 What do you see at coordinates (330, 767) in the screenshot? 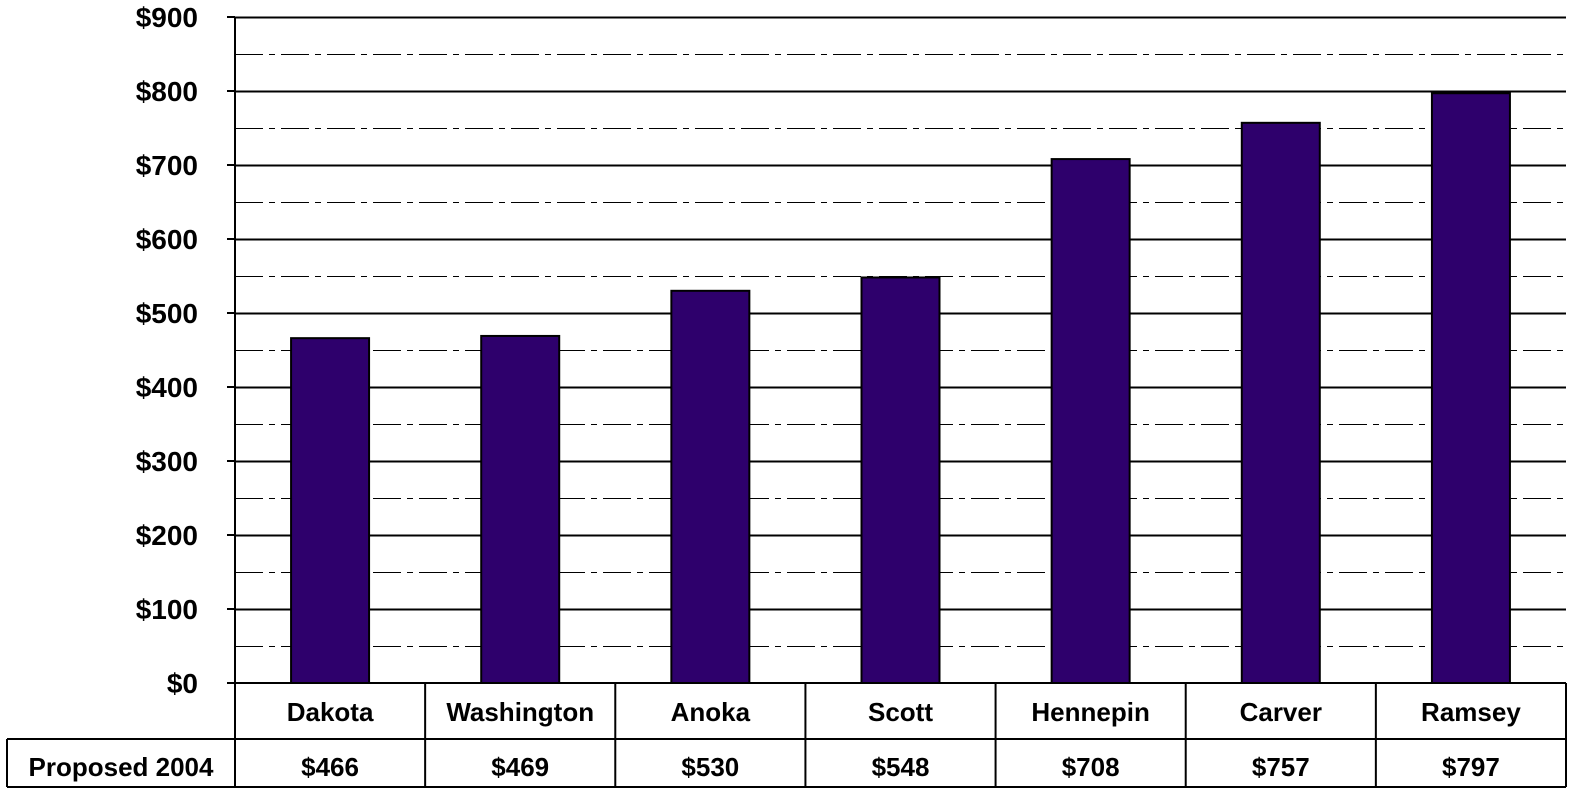
I see `data-table-value: $466` at bounding box center [330, 767].